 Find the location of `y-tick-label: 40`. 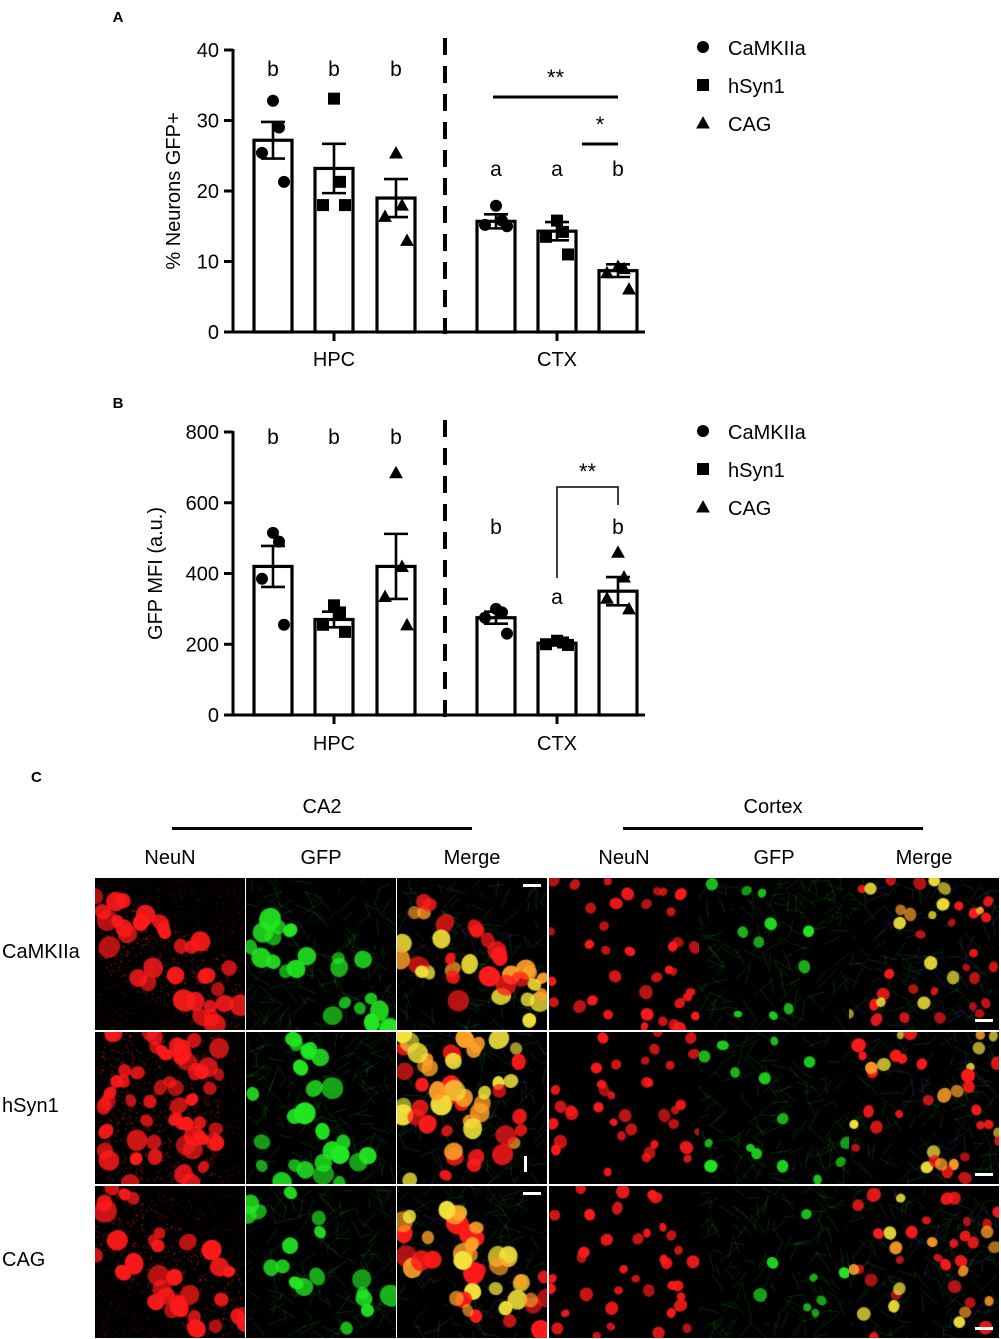

y-tick-label: 40 is located at coordinates (208, 51).